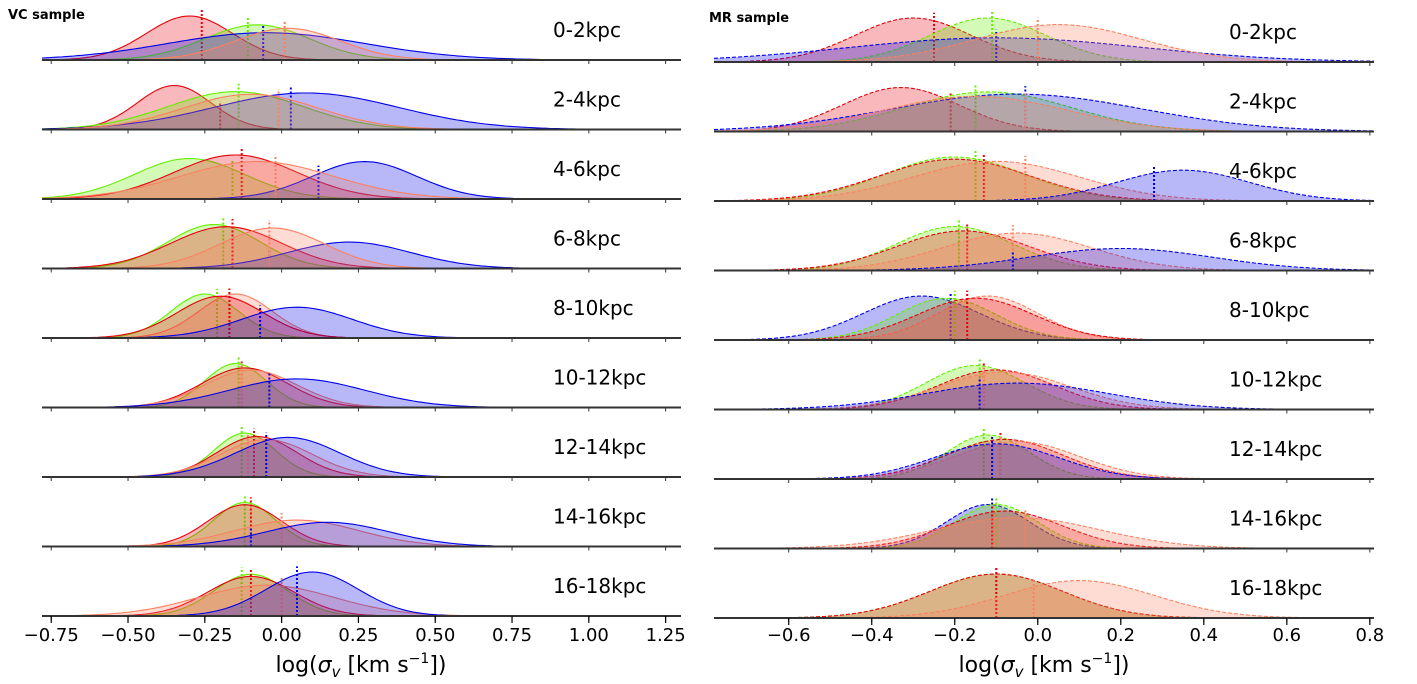  I want to click on vc-sample-title: VC sample, so click(46, 15).